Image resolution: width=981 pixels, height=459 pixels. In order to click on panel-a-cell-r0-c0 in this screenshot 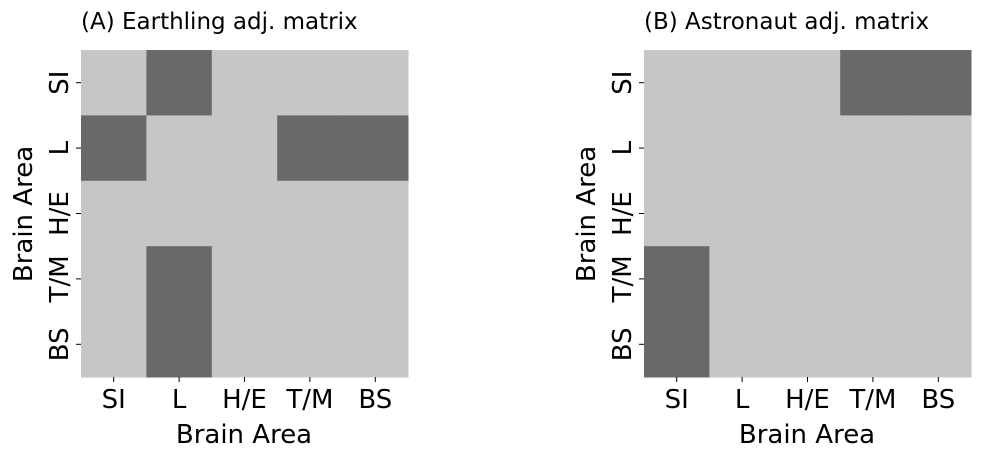, I will do `click(114, 83)`.